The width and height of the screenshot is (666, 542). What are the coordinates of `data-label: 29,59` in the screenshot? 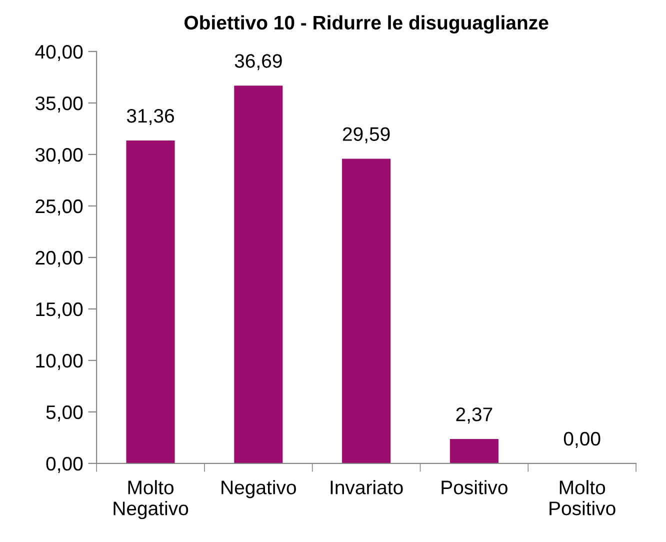 It's located at (366, 135).